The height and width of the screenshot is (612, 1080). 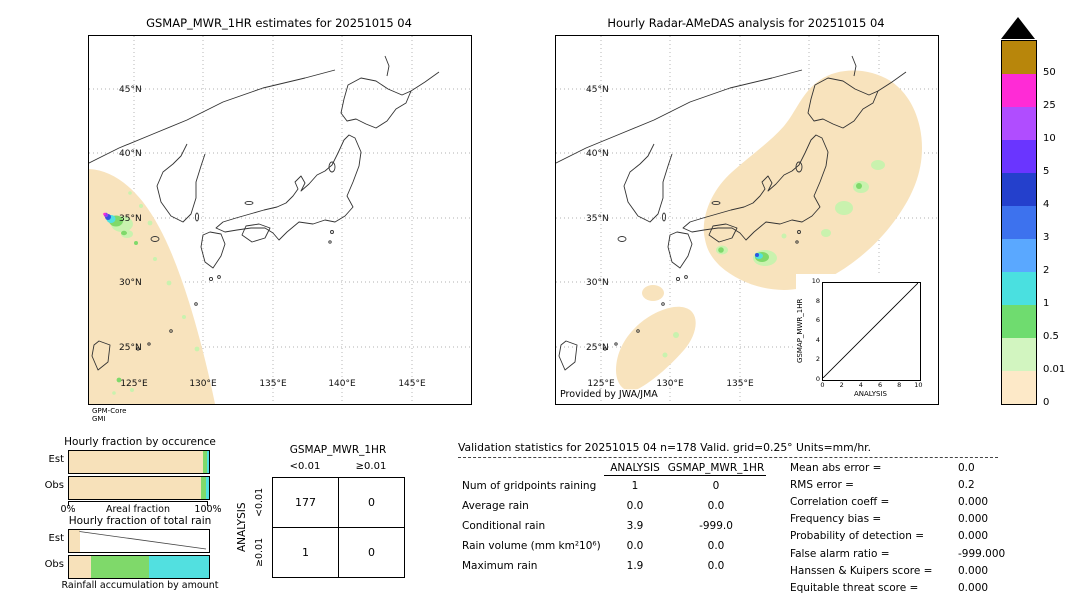 What do you see at coordinates (412, 384) in the screenshot?
I see `lon-label: 145°E` at bounding box center [412, 384].